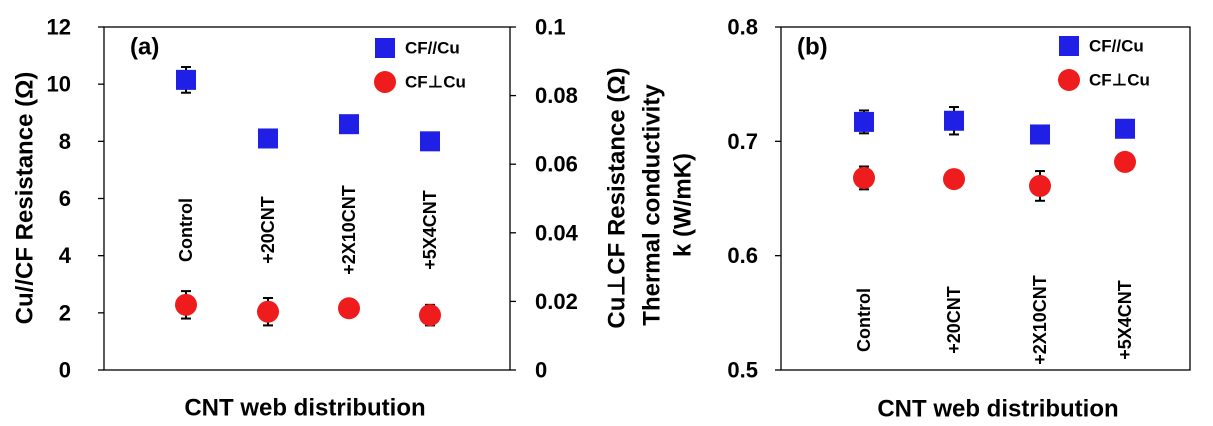 This screenshot has width=1213, height=426. I want to click on panel-a-legend-marker-cf-perp-cu, so click(385, 82).